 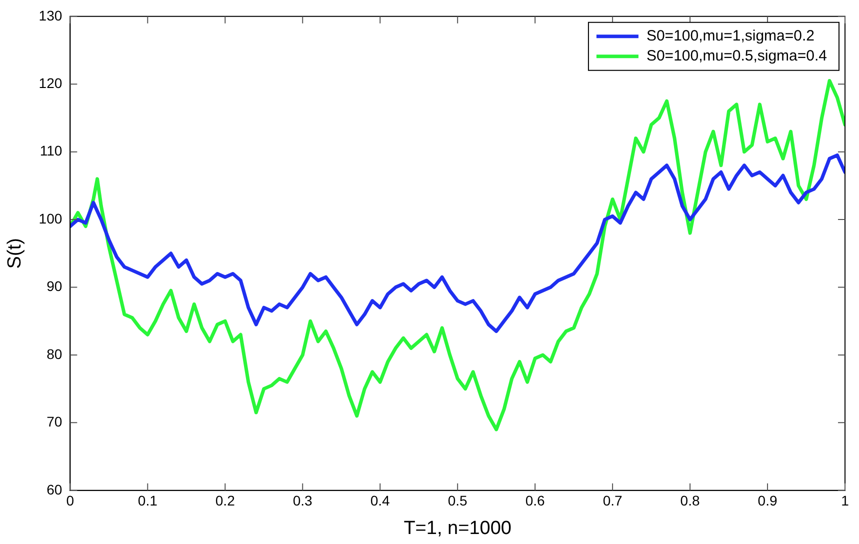 What do you see at coordinates (225, 500) in the screenshot?
I see `x-tick-label: 0.2` at bounding box center [225, 500].